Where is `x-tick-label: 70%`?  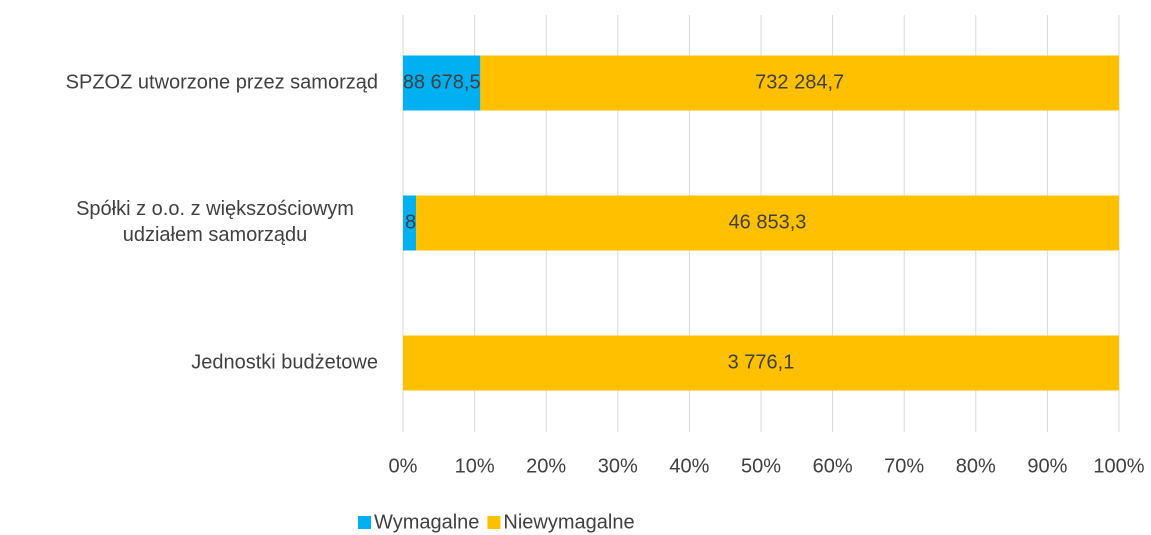
x-tick-label: 70% is located at coordinates (904, 466).